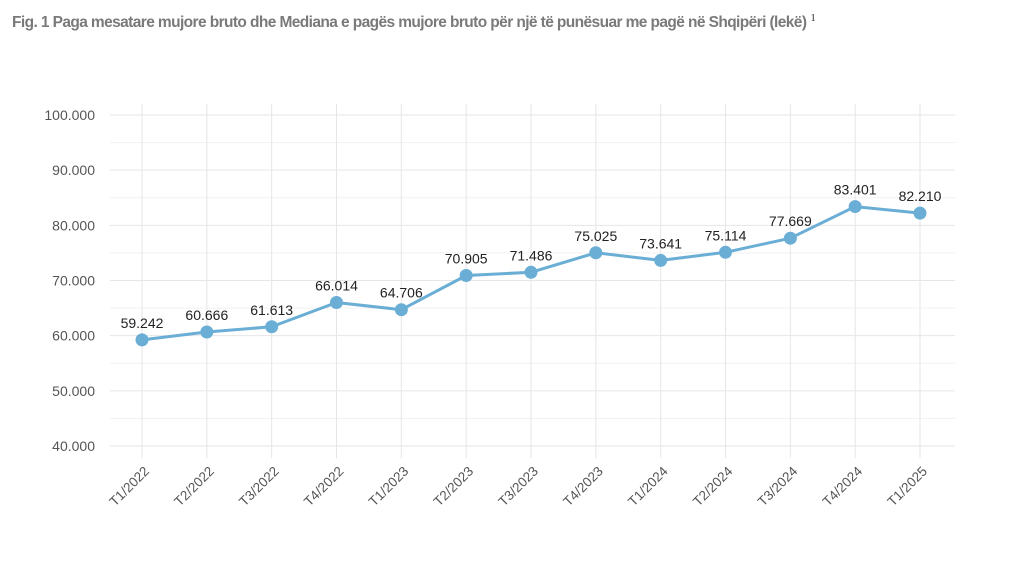 This screenshot has height=579, width=1027. I want to click on x-tick-label: T3/2023, so click(518, 487).